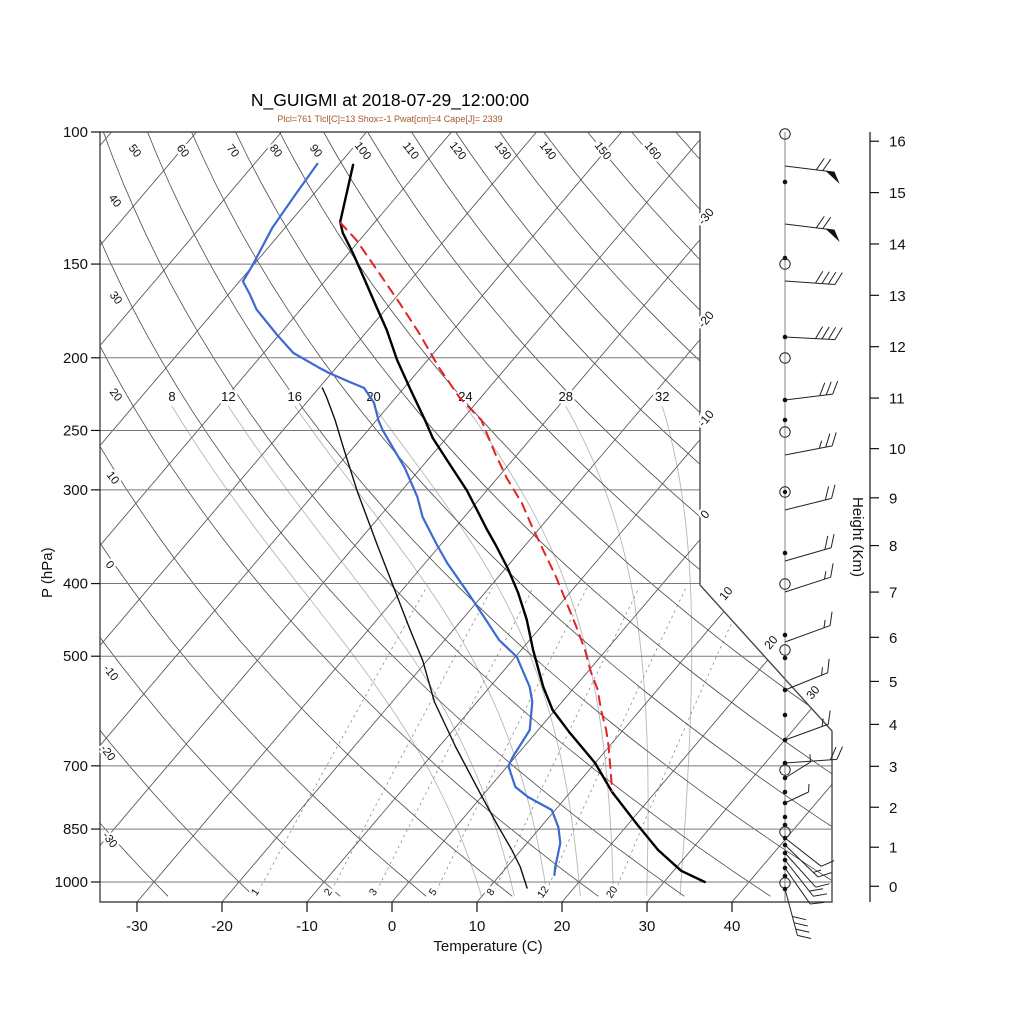 This screenshot has width=1024, height=1024. I want to click on svg-text: 160, so click(652, 151).